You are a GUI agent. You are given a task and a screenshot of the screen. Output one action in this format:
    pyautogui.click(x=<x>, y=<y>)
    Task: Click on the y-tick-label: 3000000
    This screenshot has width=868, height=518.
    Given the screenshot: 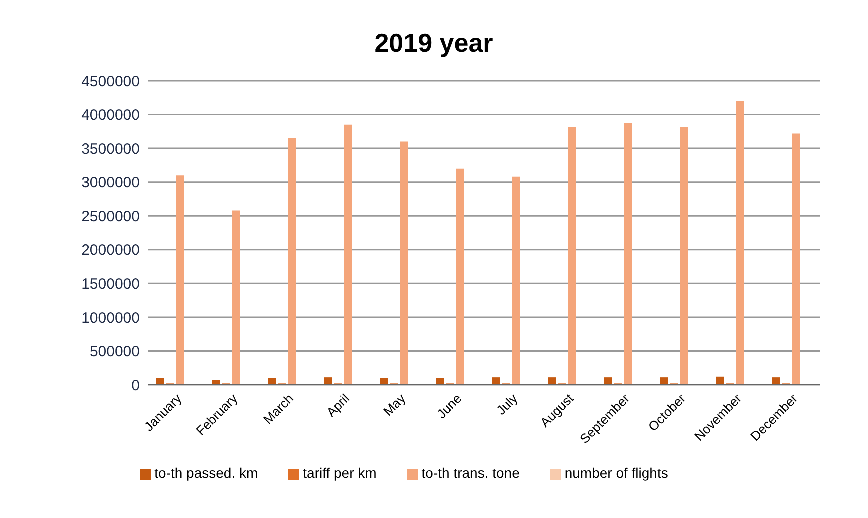 What is the action you would take?
    pyautogui.click(x=111, y=183)
    